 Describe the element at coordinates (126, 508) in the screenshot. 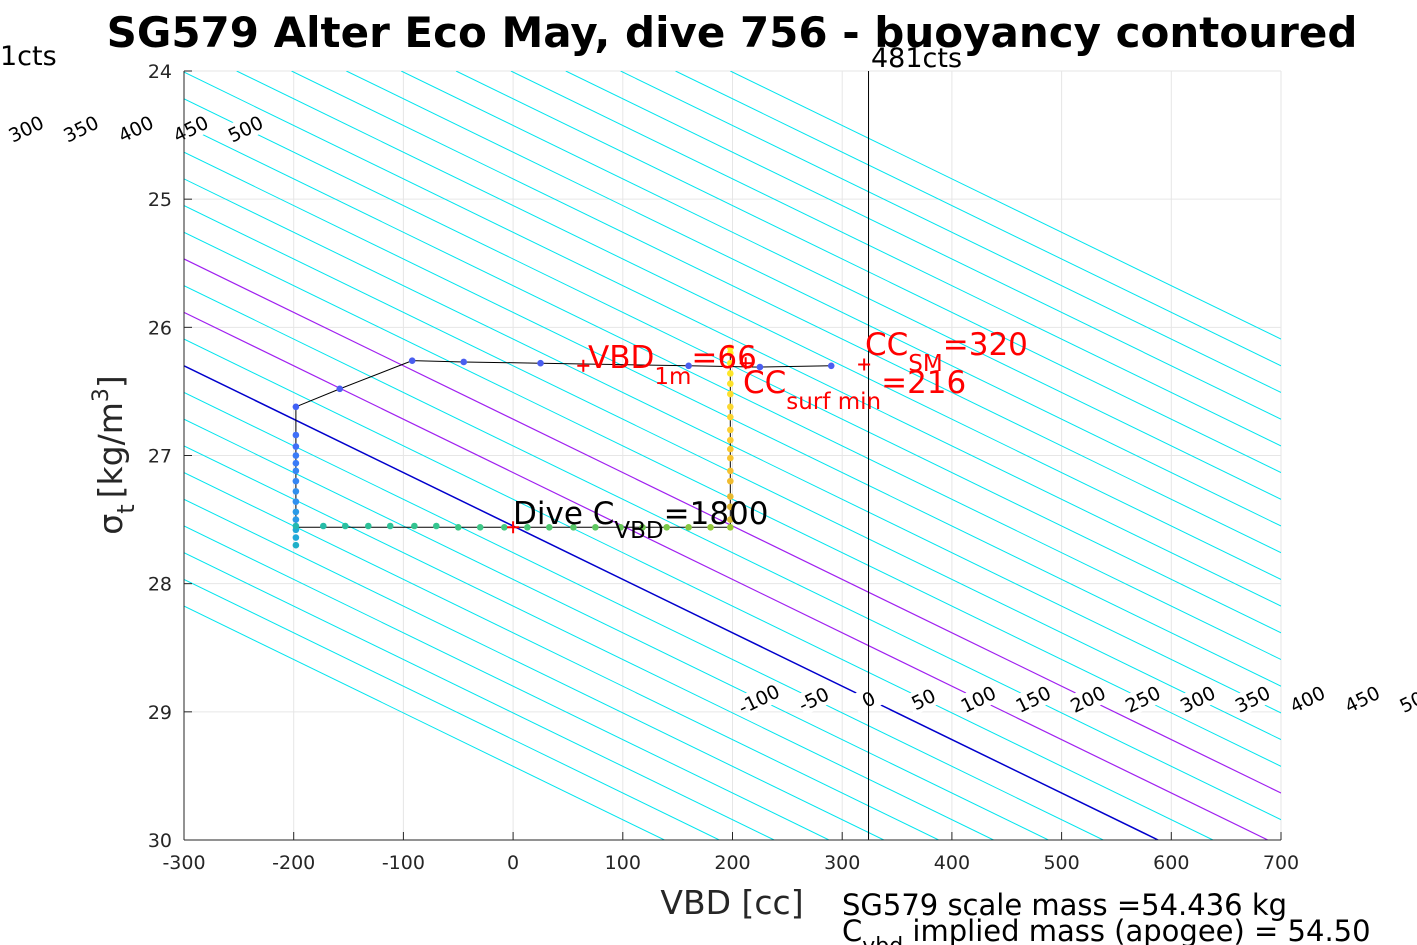

I see `y-axis-label-sub: t` at that location.